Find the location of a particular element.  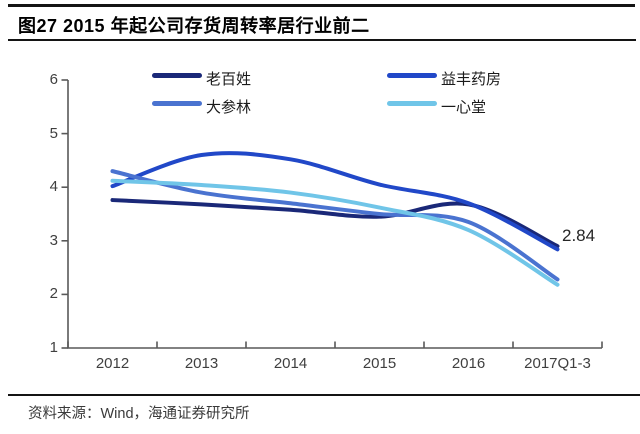

source-note: 资料来源：Wind，海通证券研究所 is located at coordinates (139, 414).